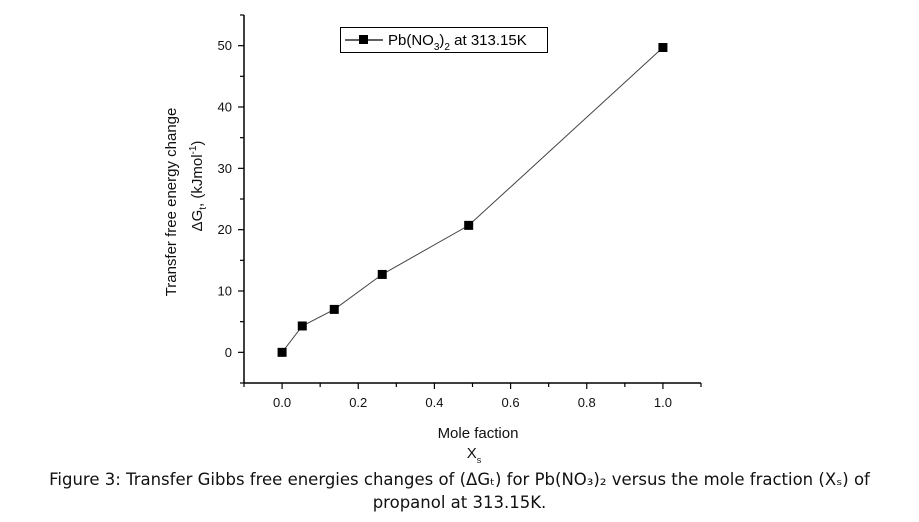  What do you see at coordinates (434, 402) in the screenshot?
I see `x-tick-label: 0.4` at bounding box center [434, 402].